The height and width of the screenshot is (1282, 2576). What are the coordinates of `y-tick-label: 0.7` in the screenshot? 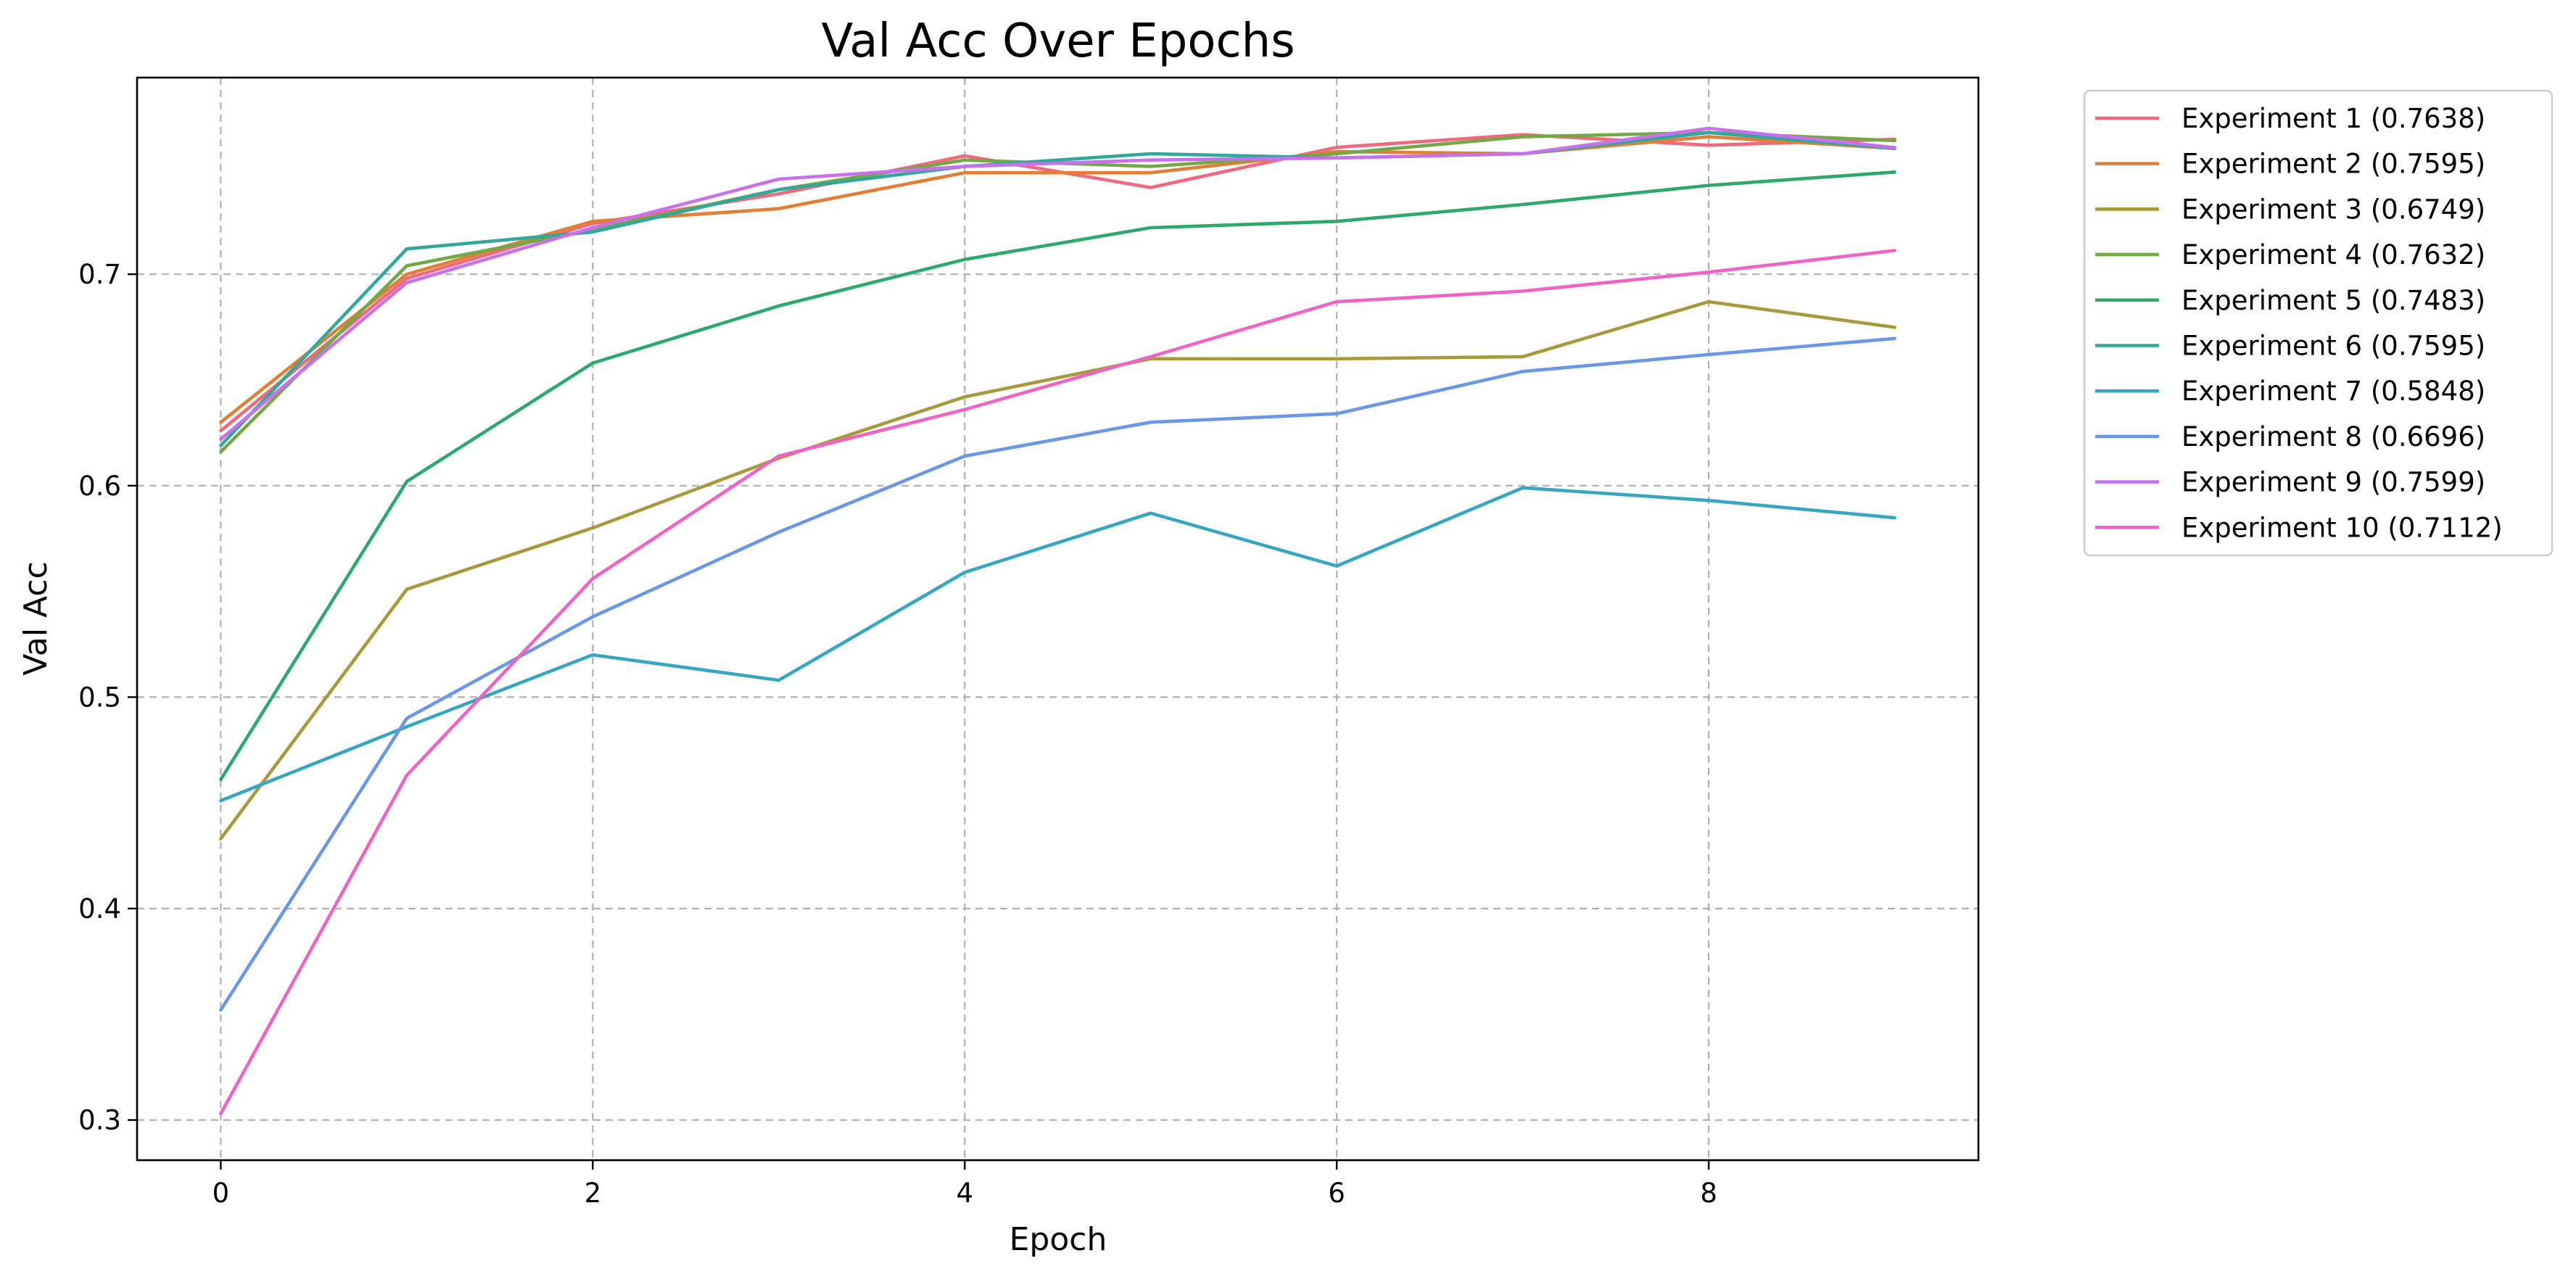 It's located at (99, 274).